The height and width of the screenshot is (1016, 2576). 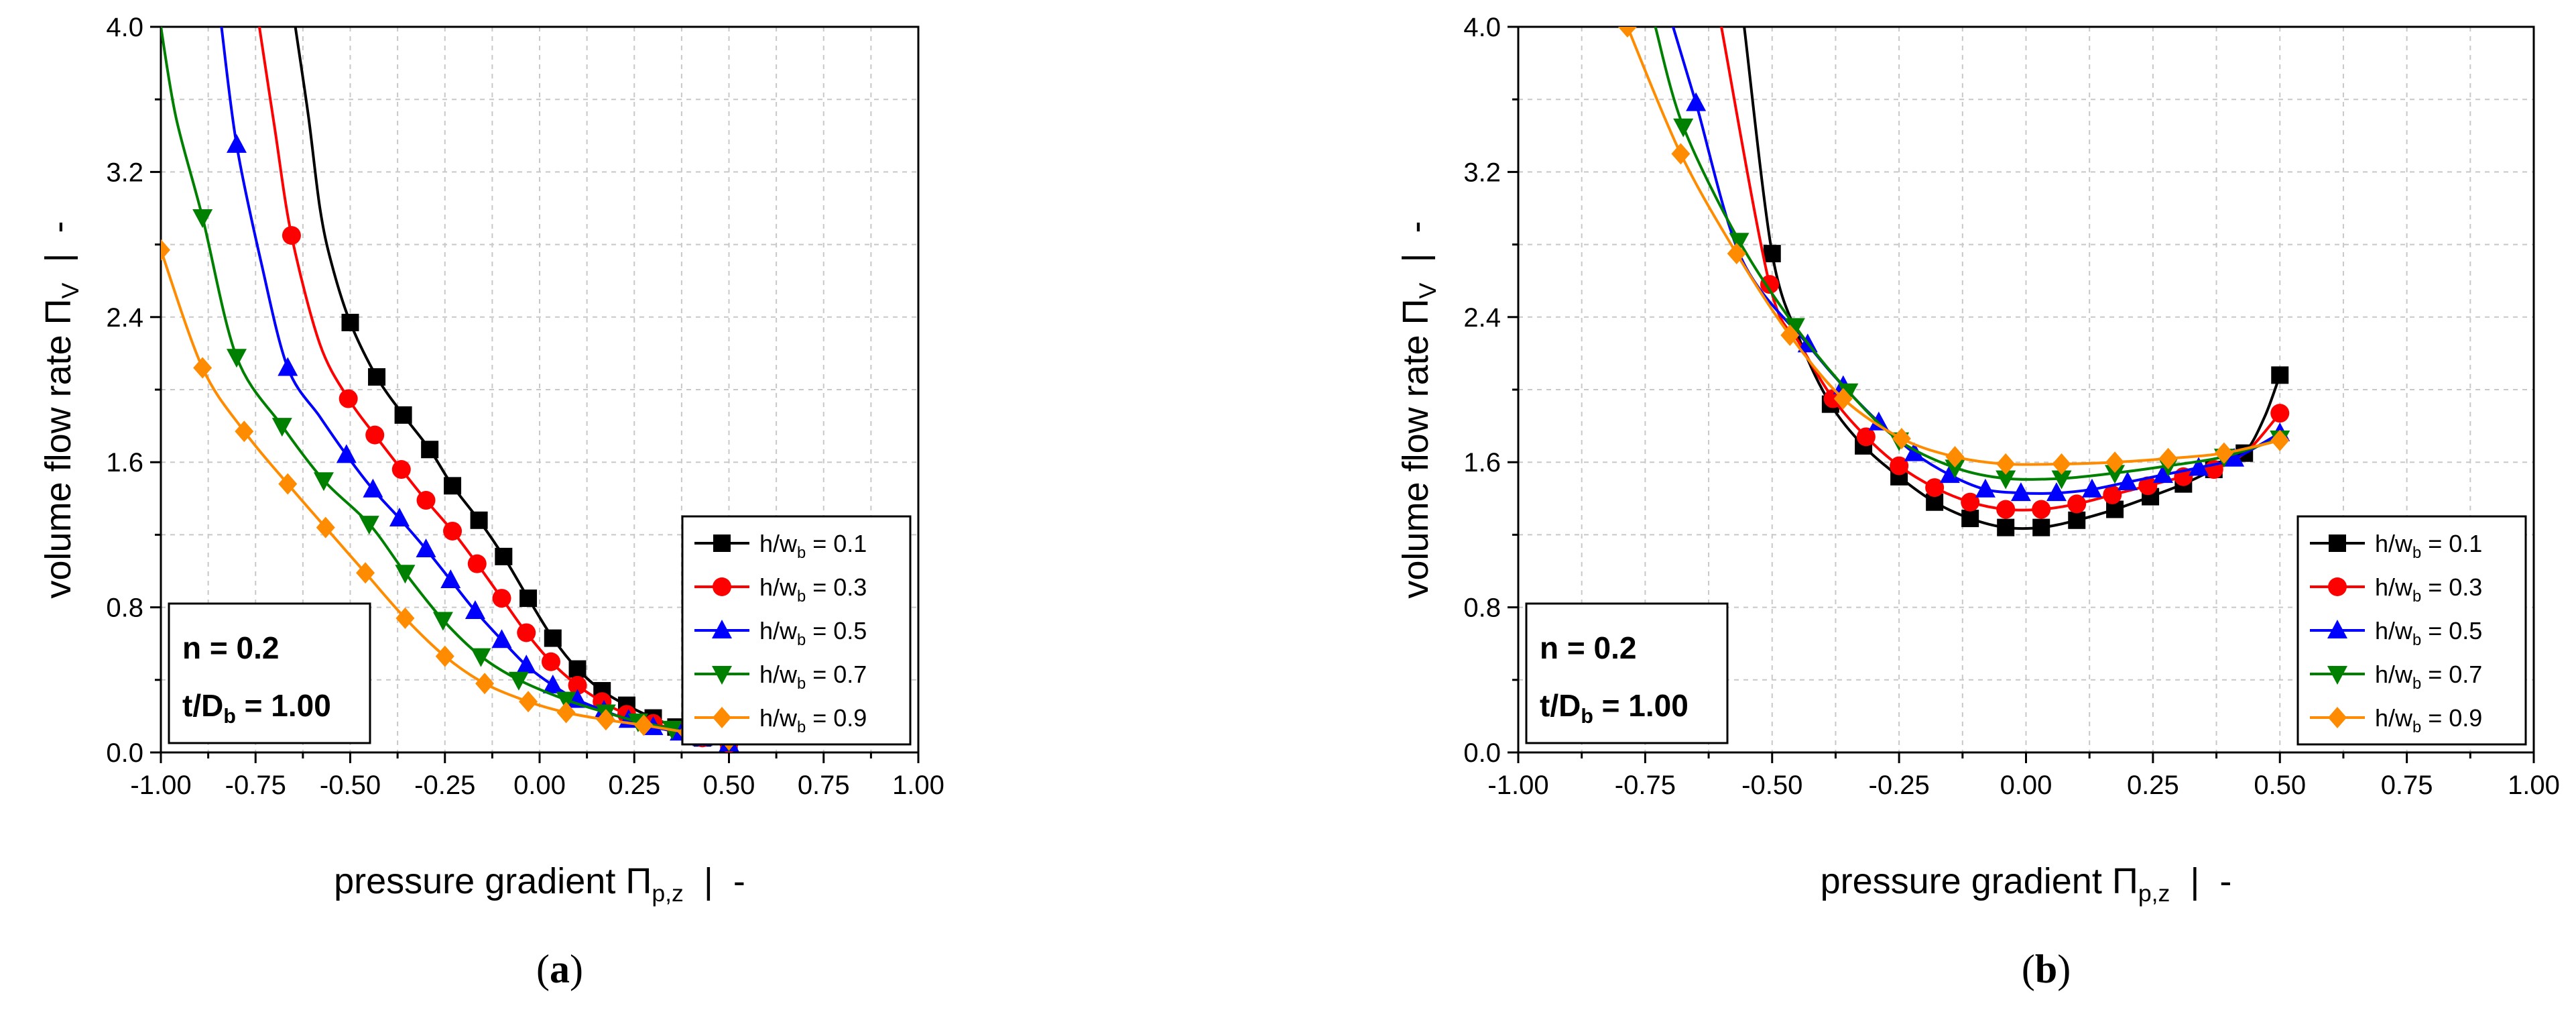 I want to click on x-tick-label: -1.00, so click(x=161, y=785).